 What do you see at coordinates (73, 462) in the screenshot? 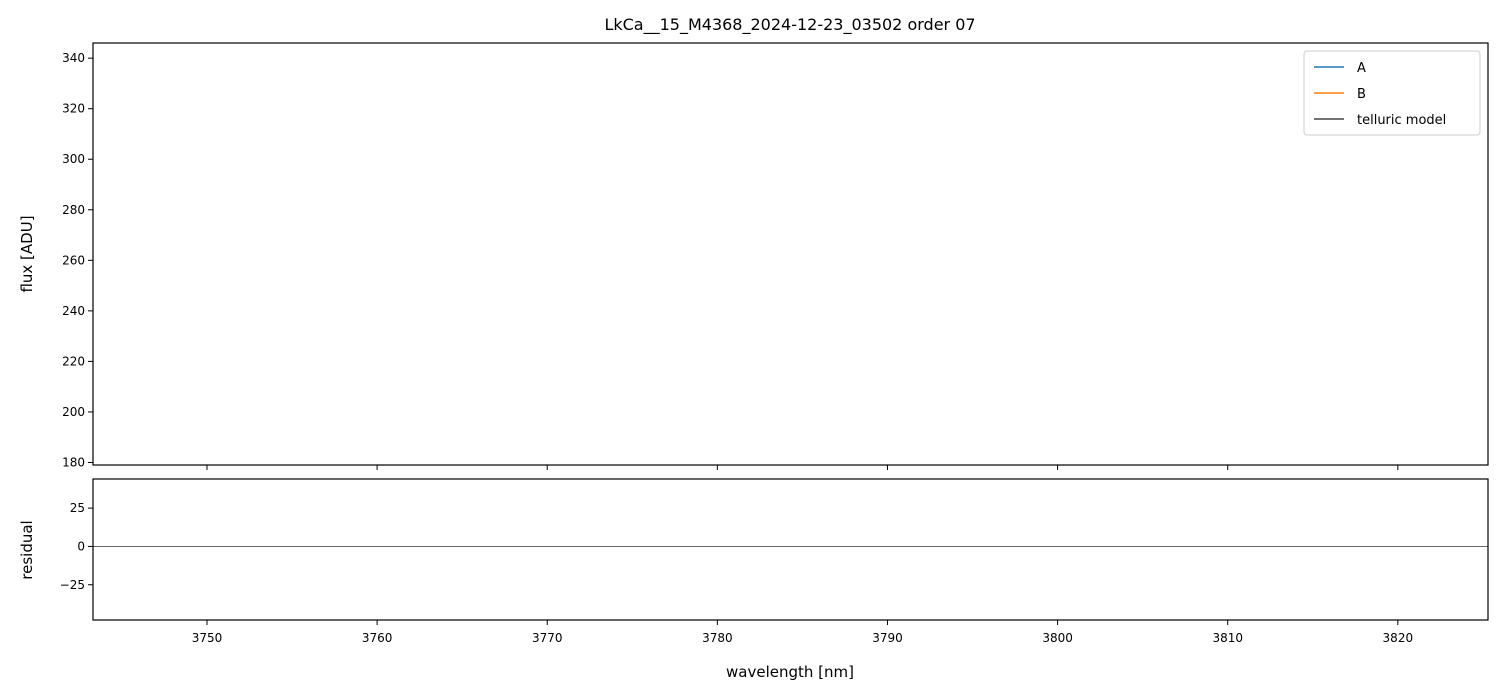
I see `y-tick-label: 180` at bounding box center [73, 462].